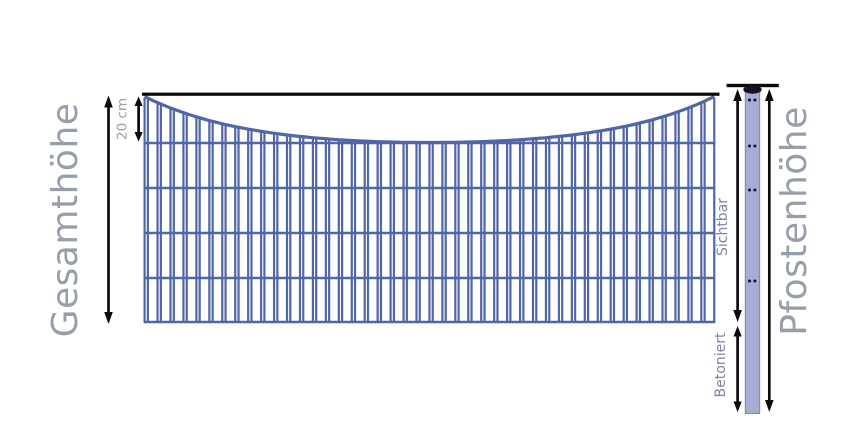 The width and height of the screenshot is (850, 425). Describe the element at coordinates (737, 95) in the screenshot. I see `visible-height-arrow-head-up` at that location.